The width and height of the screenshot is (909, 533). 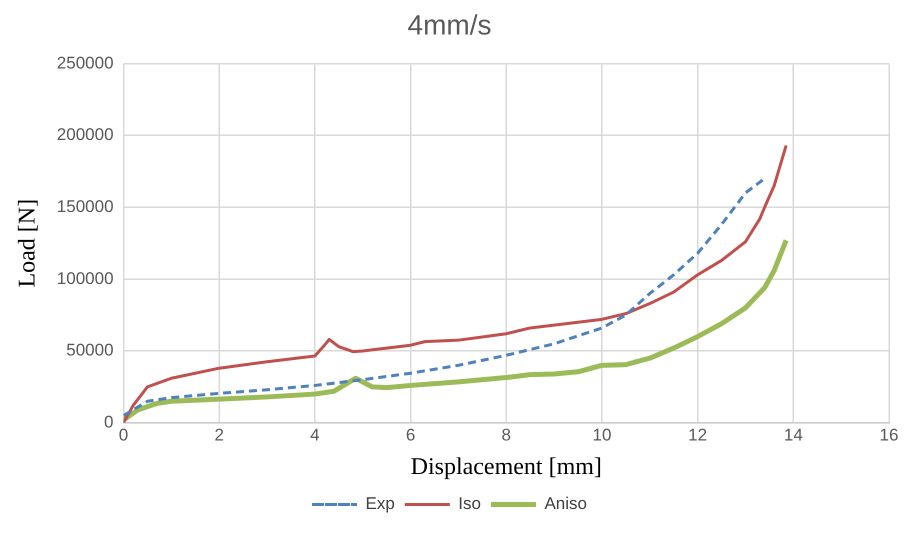 What do you see at coordinates (85, 278) in the screenshot?
I see `y-tick-label: 100000` at bounding box center [85, 278].